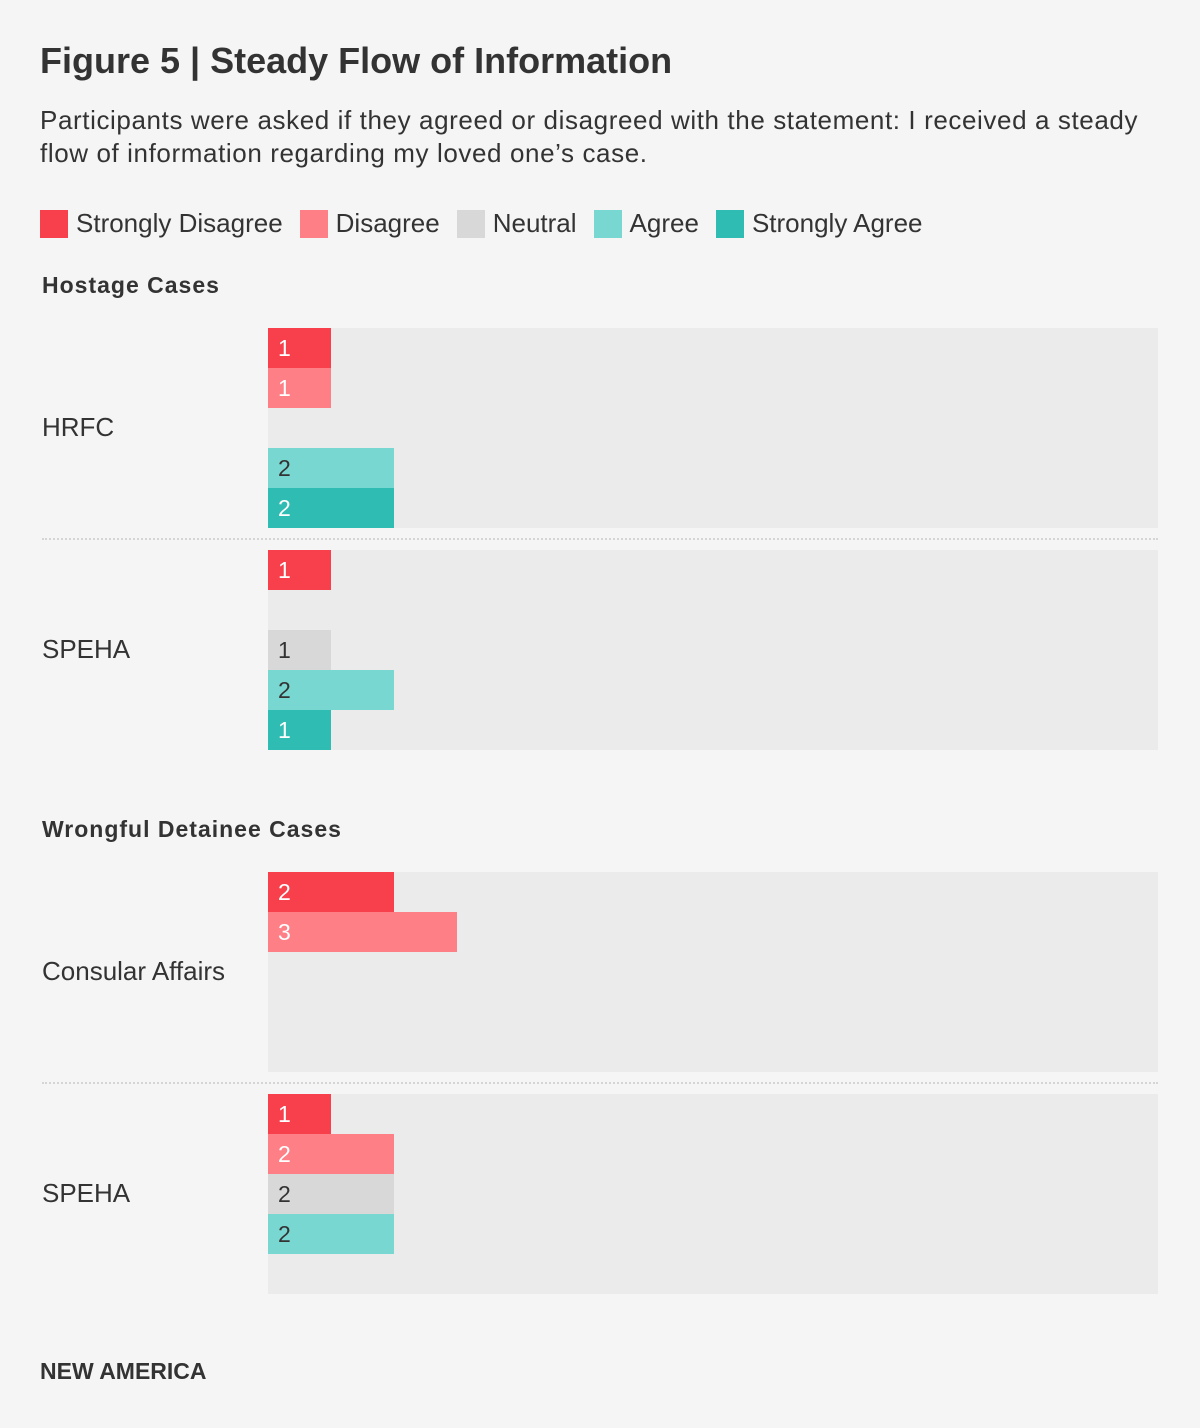  Describe the element at coordinates (300, 730) in the screenshot. I see `bar-strongly-agree: 1` at that location.